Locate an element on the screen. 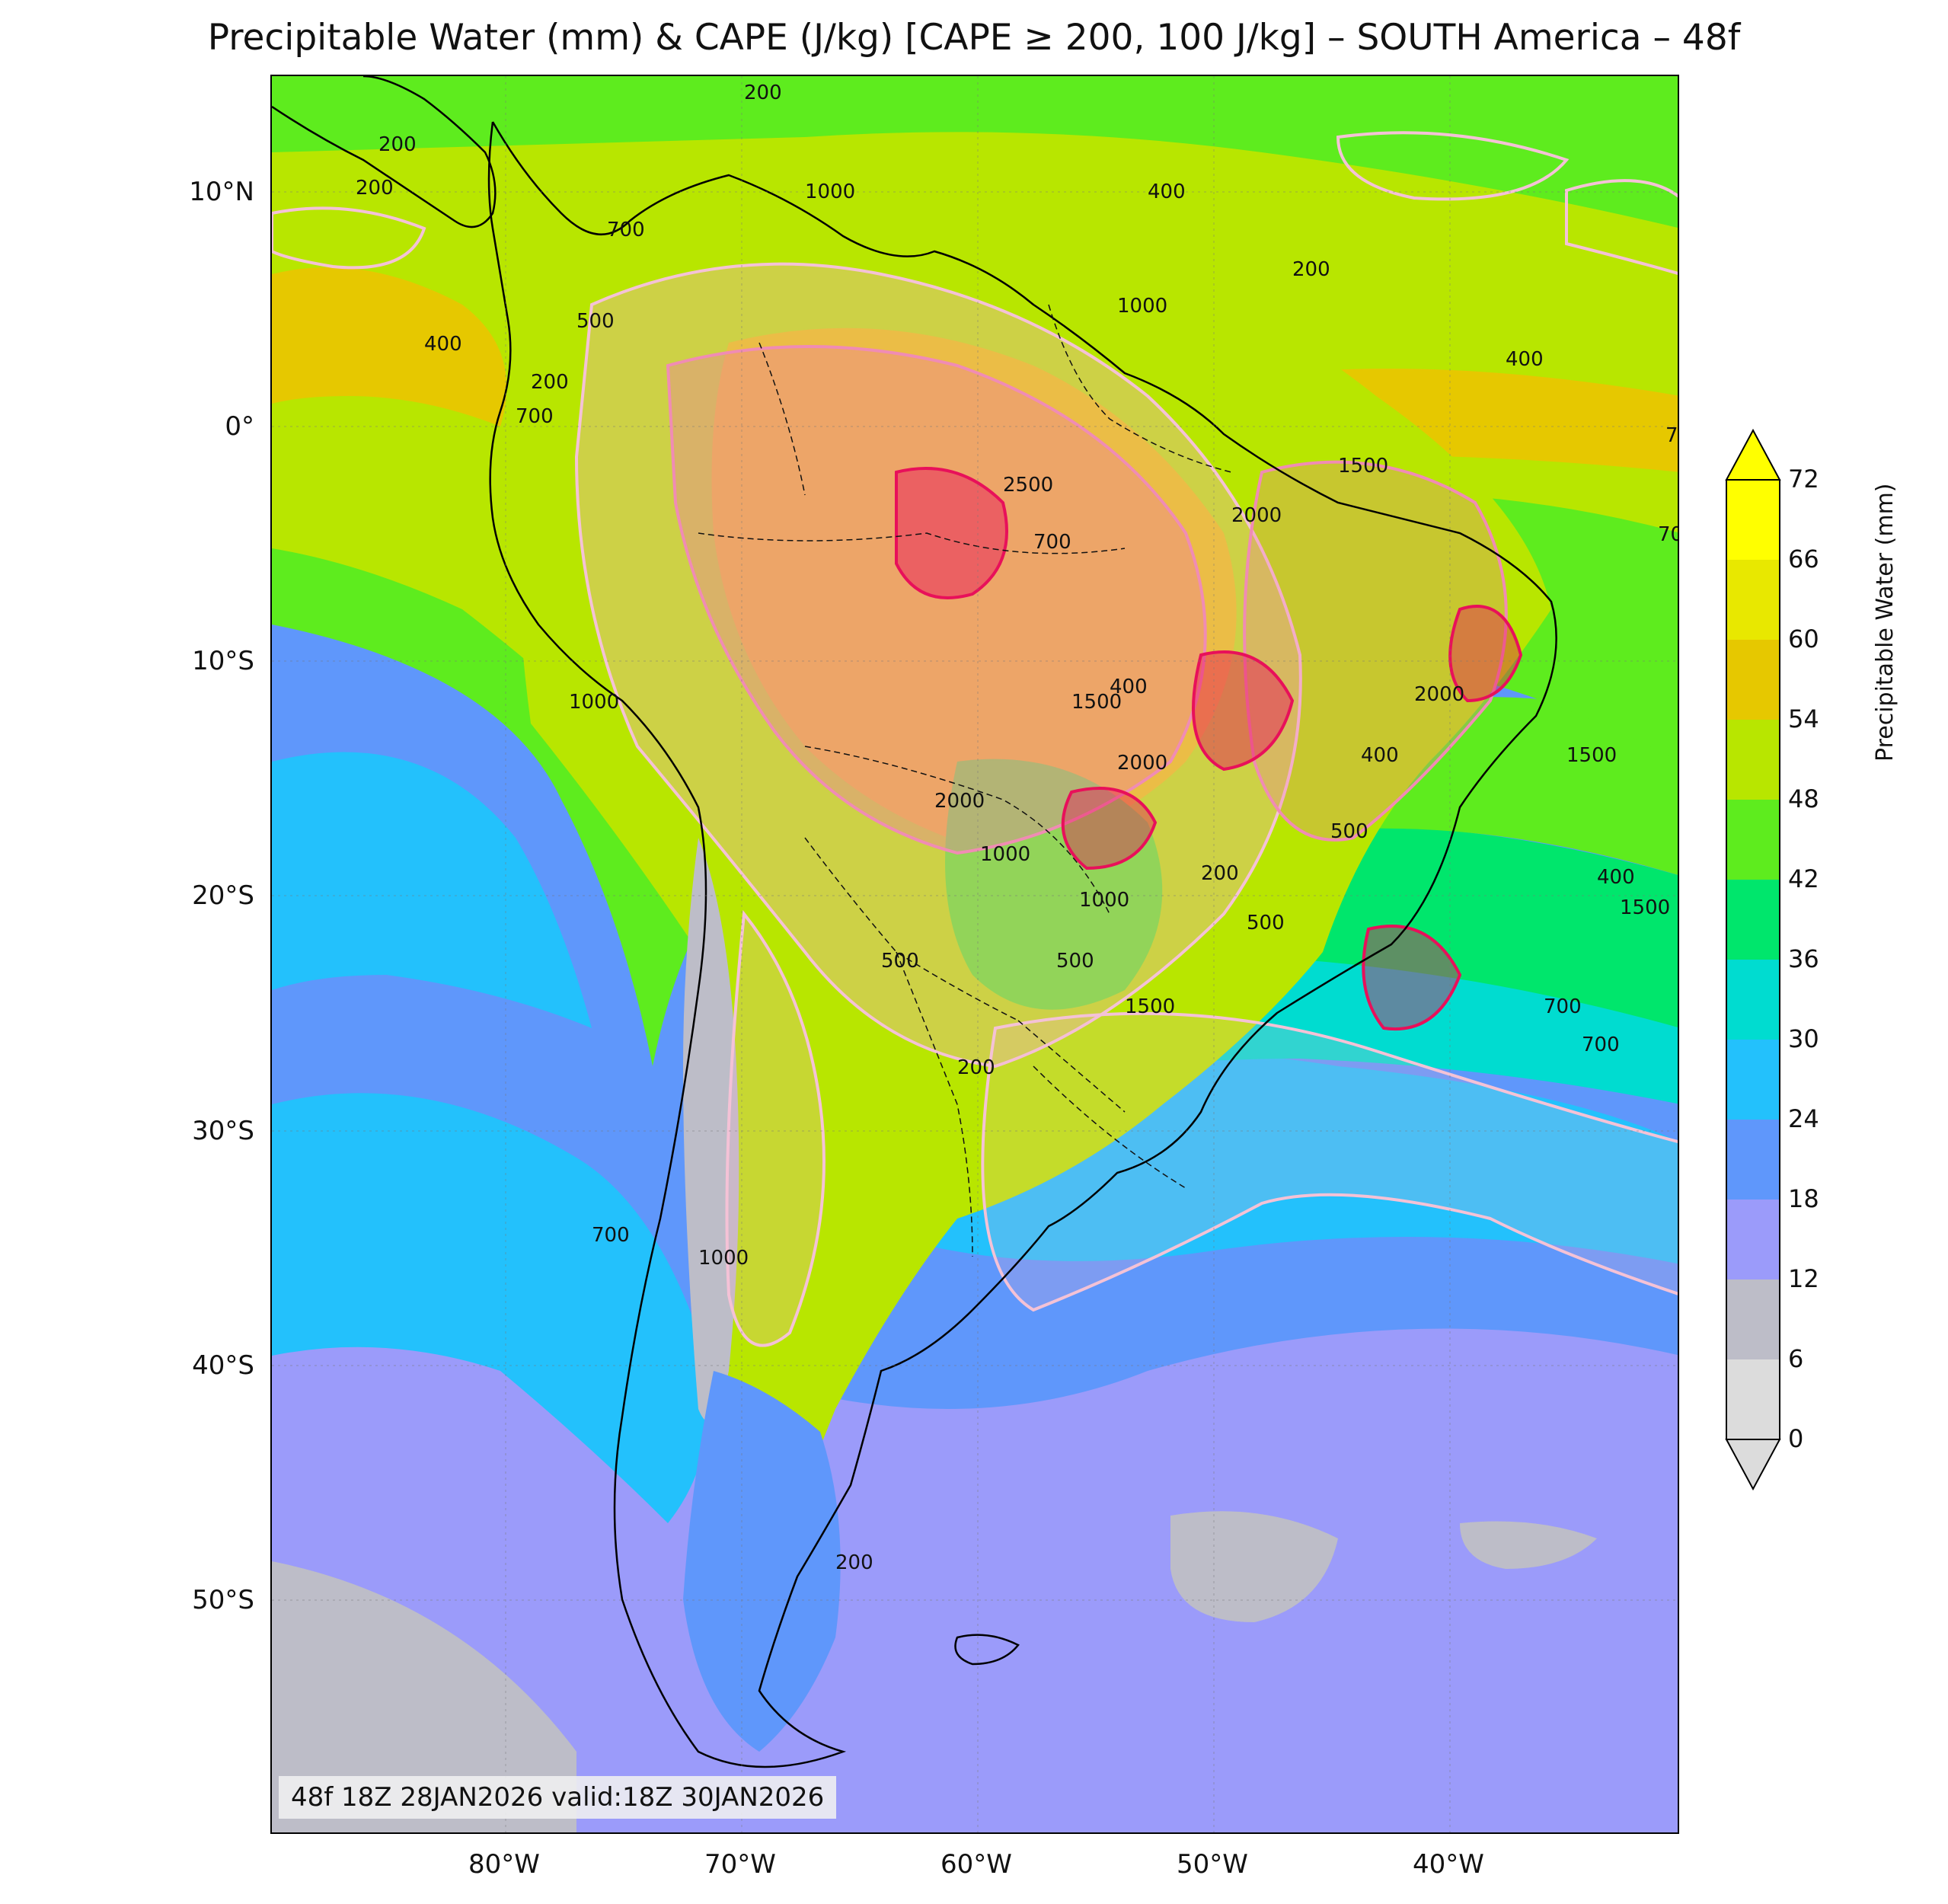 This screenshot has height=1904, width=1948. colorbar-tick-label: 30 is located at coordinates (1804, 1038).